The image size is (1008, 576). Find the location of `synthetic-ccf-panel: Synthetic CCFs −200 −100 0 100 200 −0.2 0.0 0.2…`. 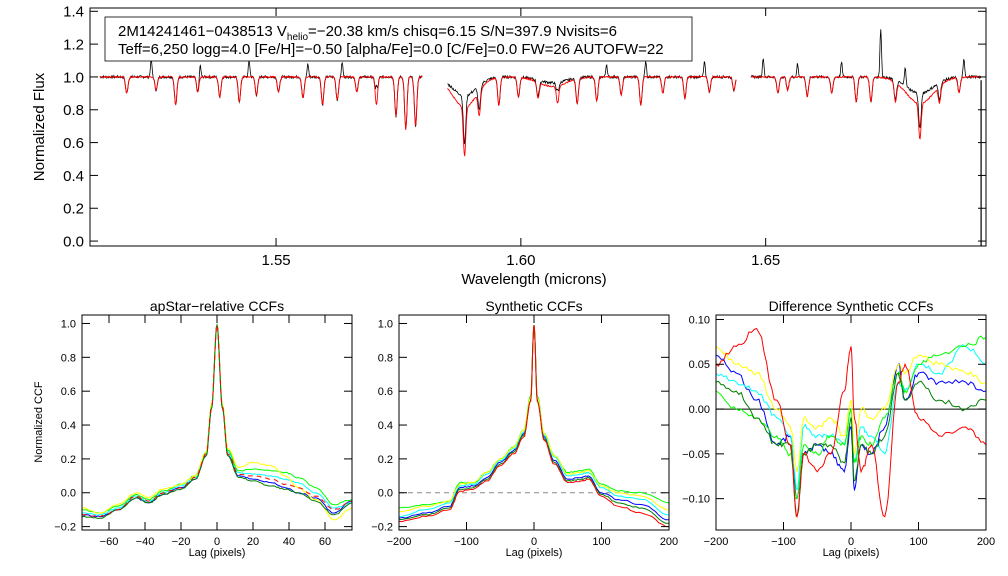

synthetic-ccf-panel: Synthetic CCFs −200 −100 0 100 200 −0.2 0.0 0.2… is located at coordinates (524, 428).